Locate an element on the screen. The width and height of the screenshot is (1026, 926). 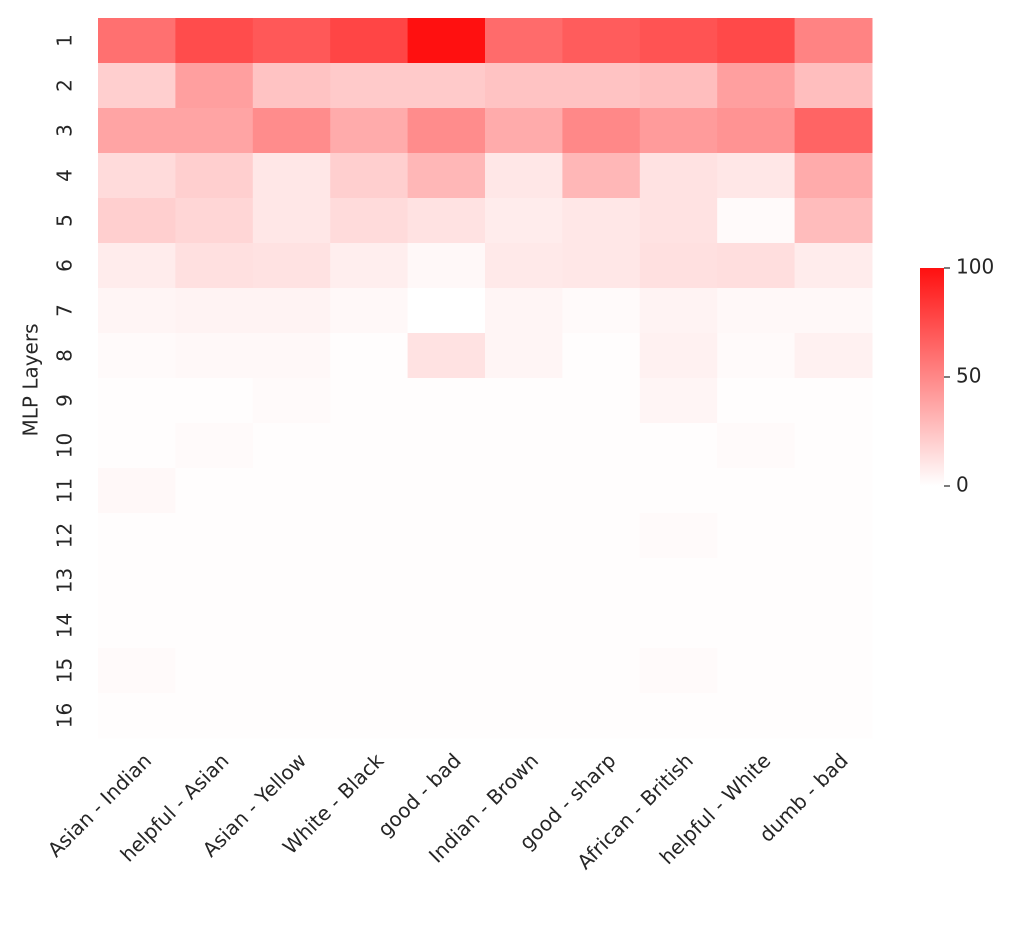
y-tick-label: 13 is located at coordinates (65, 580).